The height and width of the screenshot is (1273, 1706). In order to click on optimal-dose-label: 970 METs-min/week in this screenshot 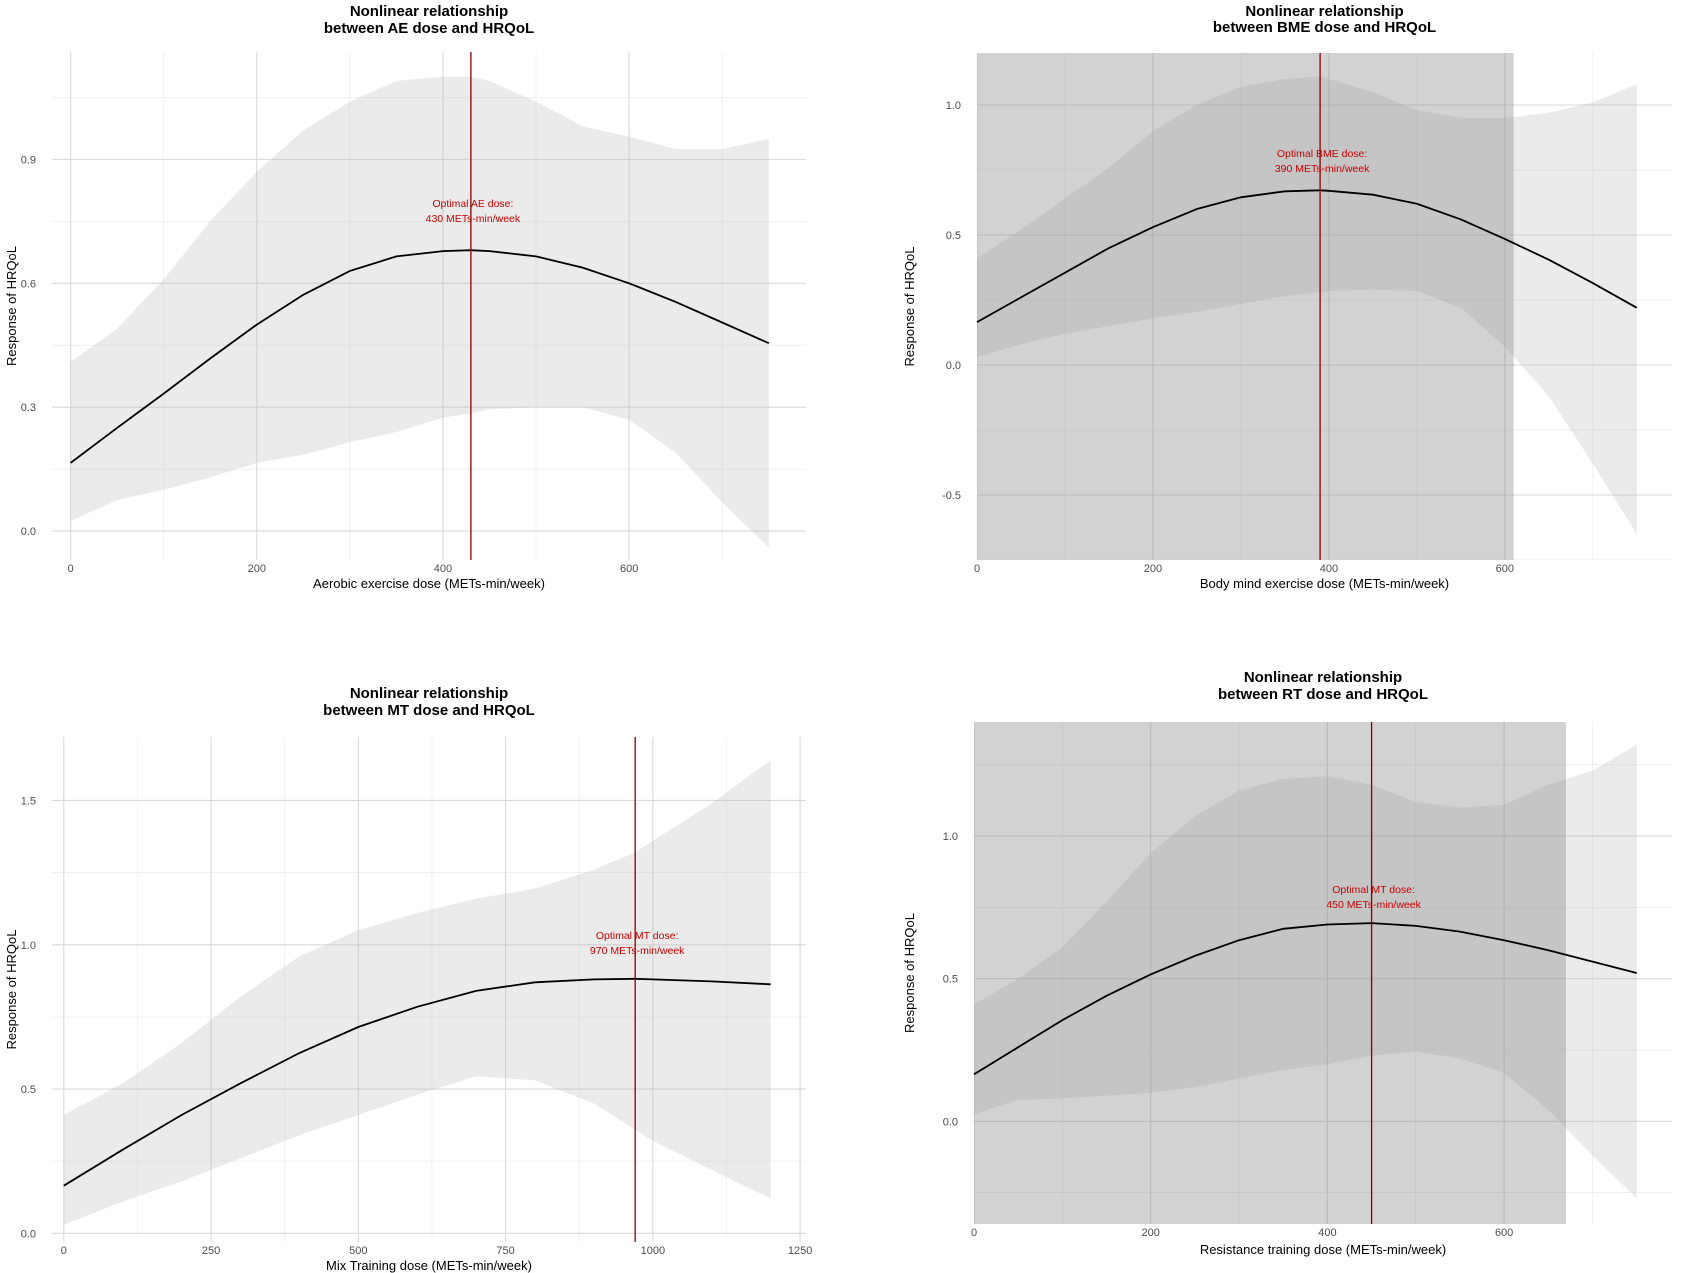, I will do `click(637, 951)`.